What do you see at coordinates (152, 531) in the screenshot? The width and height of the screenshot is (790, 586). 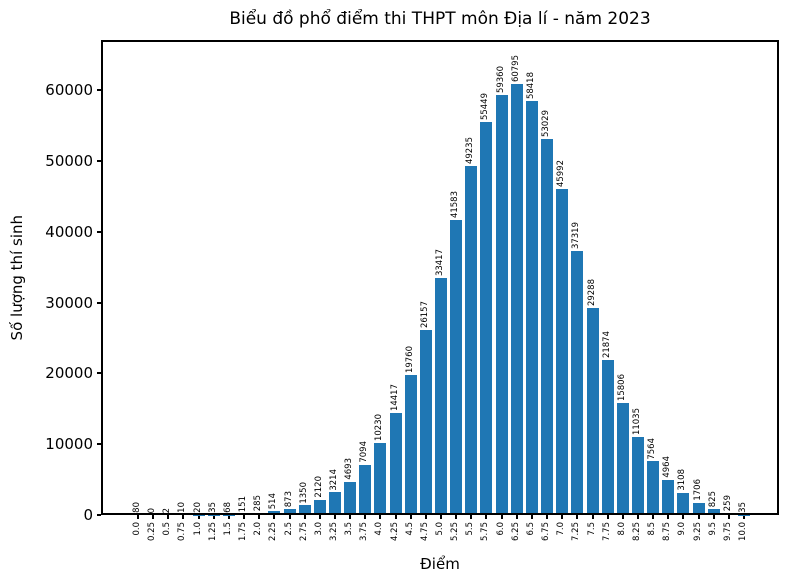 I see `x-tick-label: 0.25` at bounding box center [152, 531].